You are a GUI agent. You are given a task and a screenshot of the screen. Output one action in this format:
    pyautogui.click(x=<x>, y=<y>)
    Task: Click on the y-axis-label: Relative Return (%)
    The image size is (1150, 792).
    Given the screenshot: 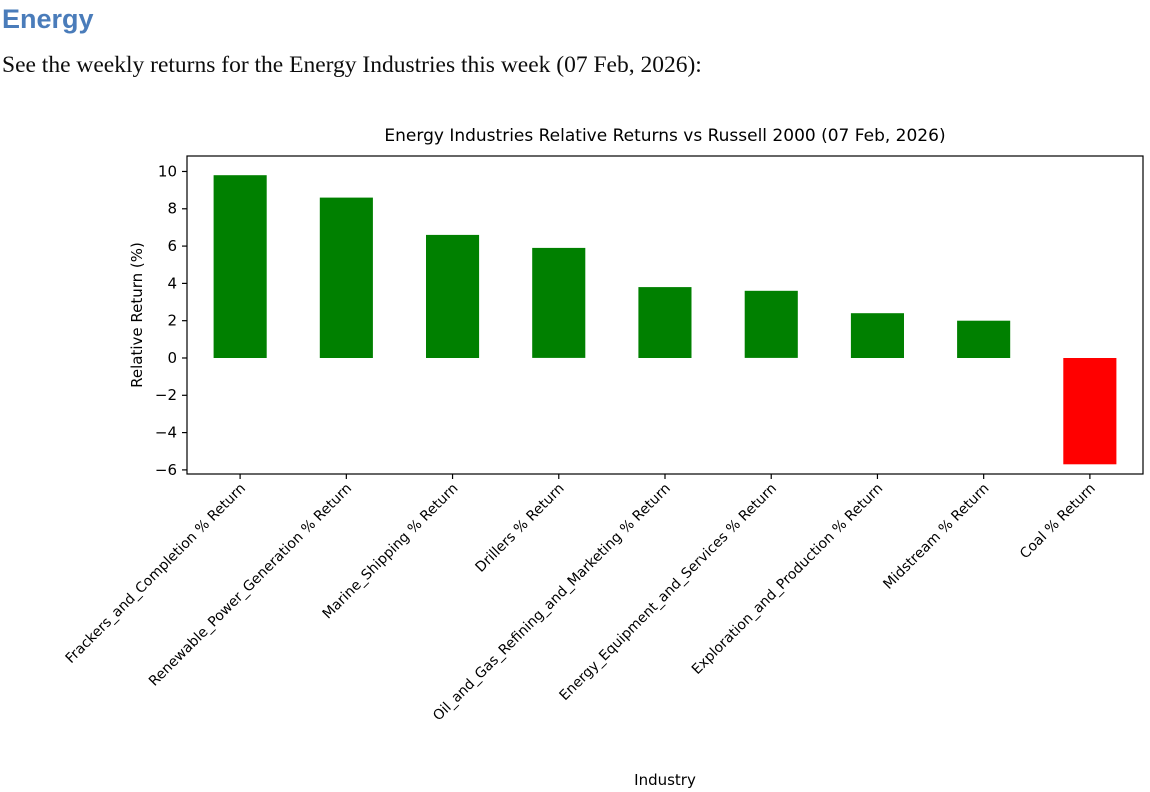 What is the action you would take?
    pyautogui.click(x=137, y=315)
    